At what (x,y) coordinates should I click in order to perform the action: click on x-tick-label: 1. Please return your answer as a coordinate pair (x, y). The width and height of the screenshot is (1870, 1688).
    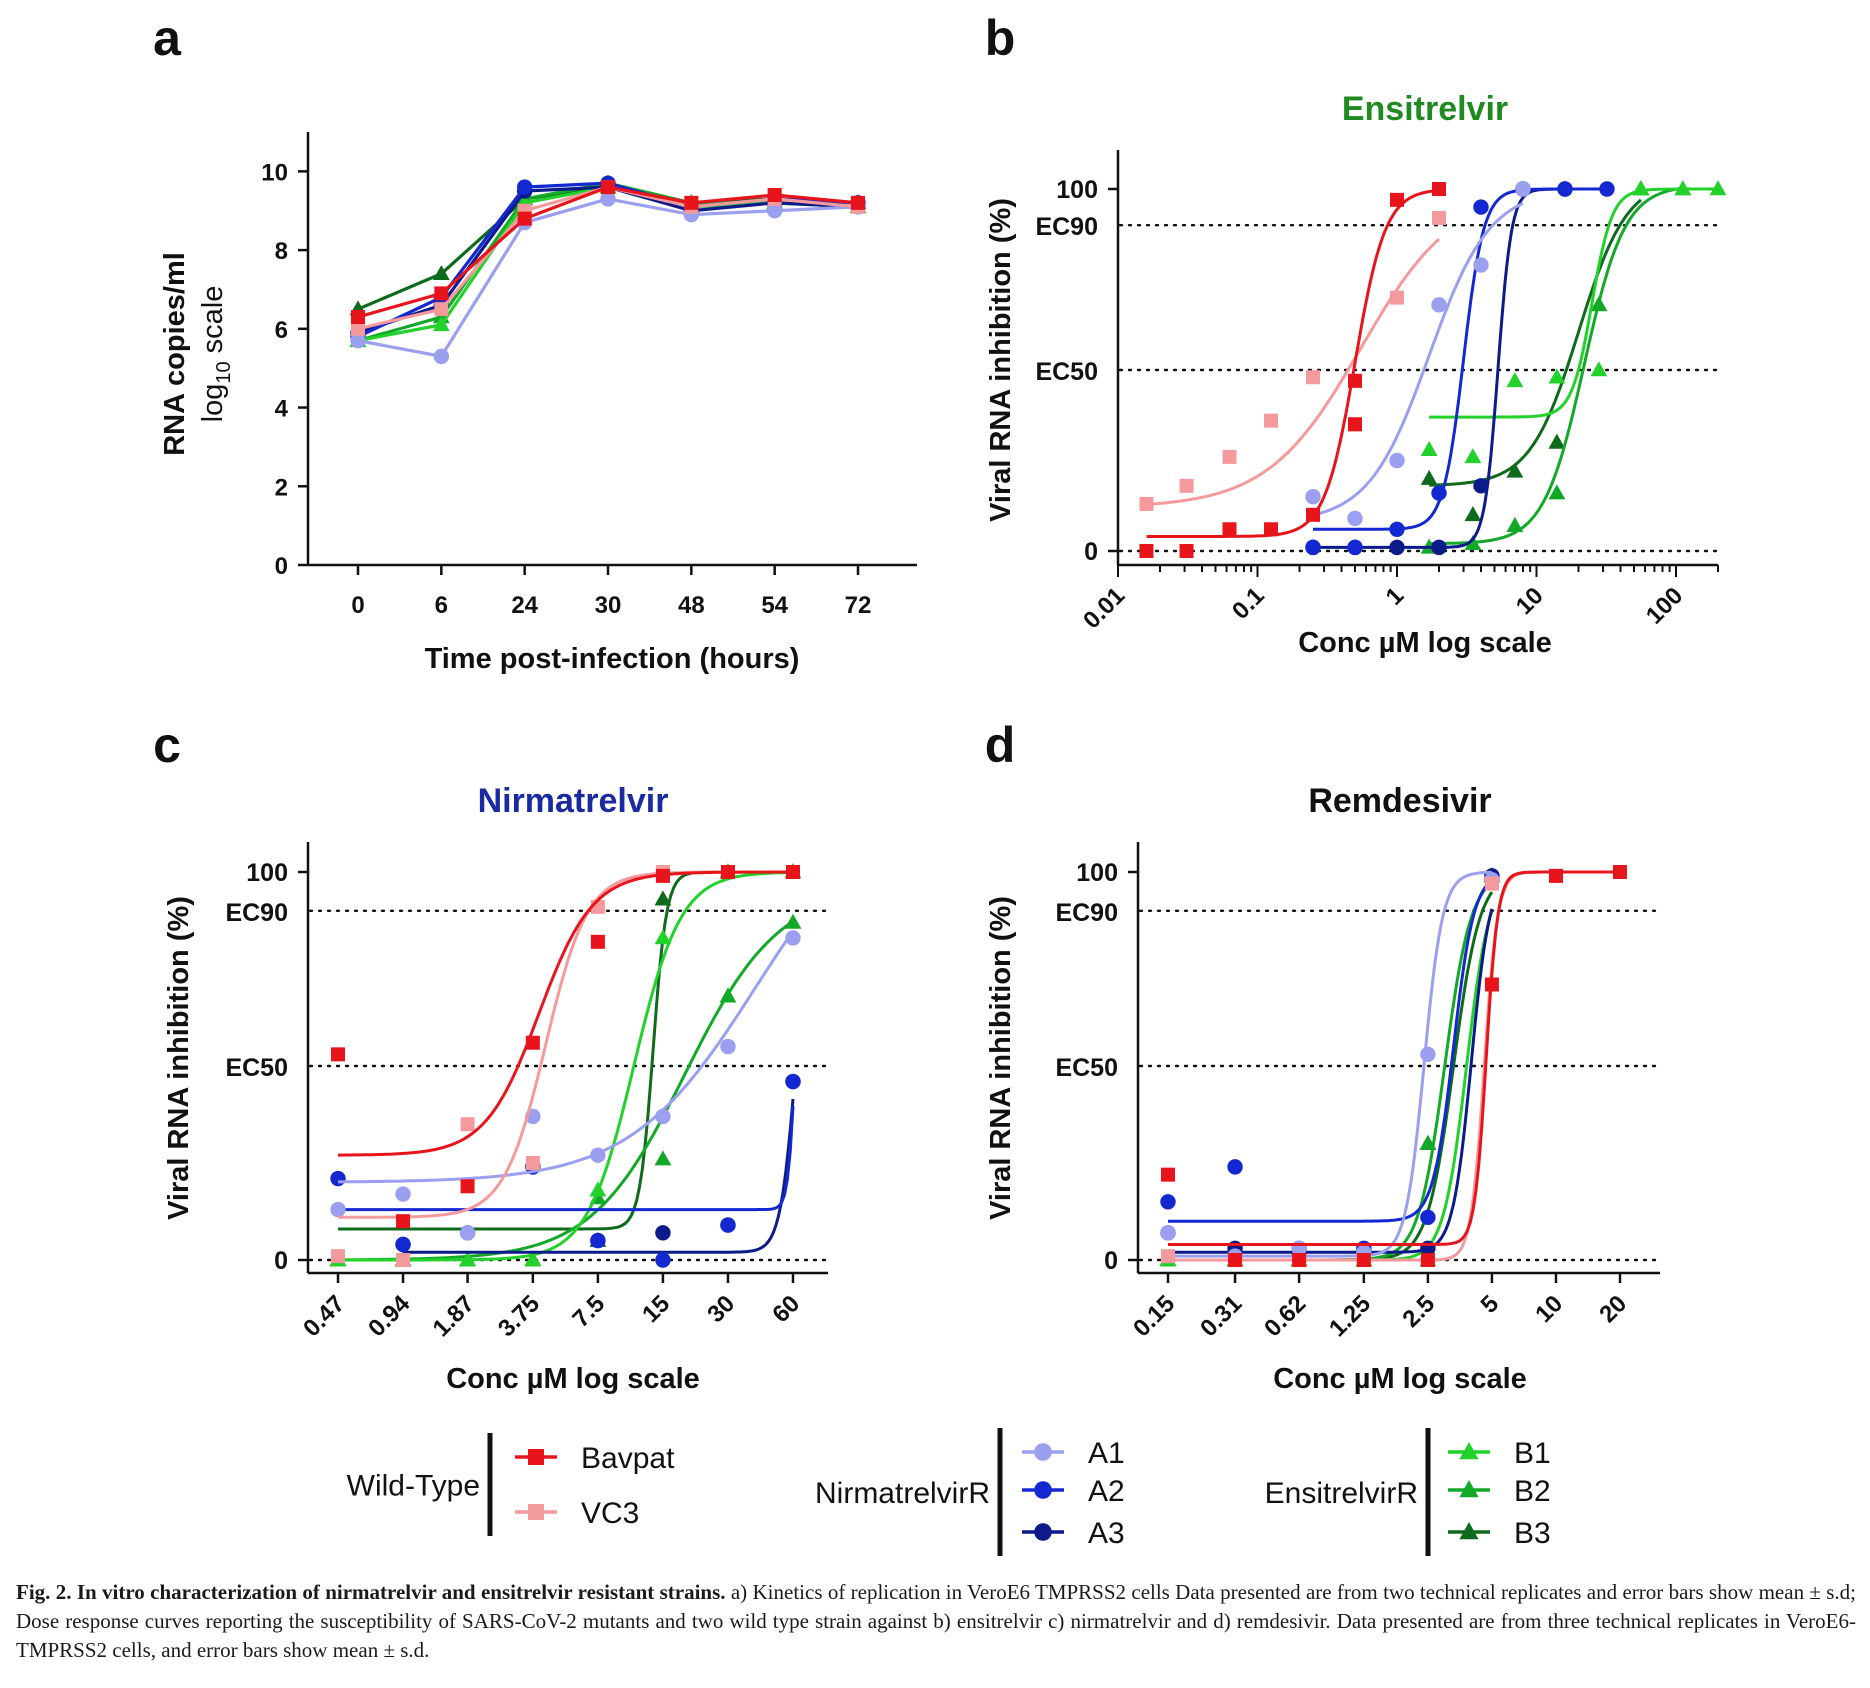
    Looking at the image, I should click on (1395, 596).